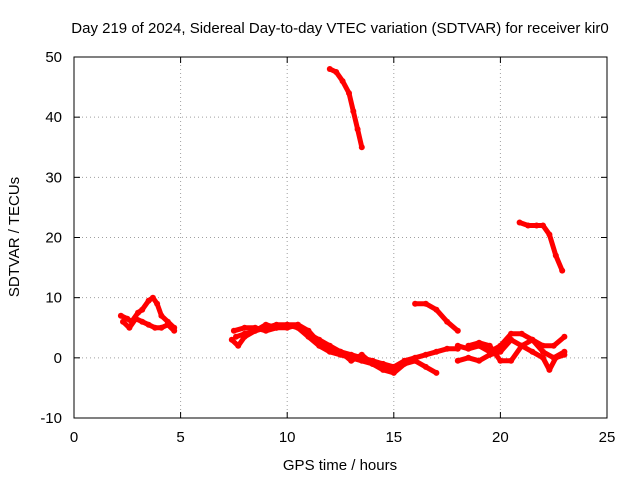  I want to click on x-tick-label: 10, so click(287, 437).